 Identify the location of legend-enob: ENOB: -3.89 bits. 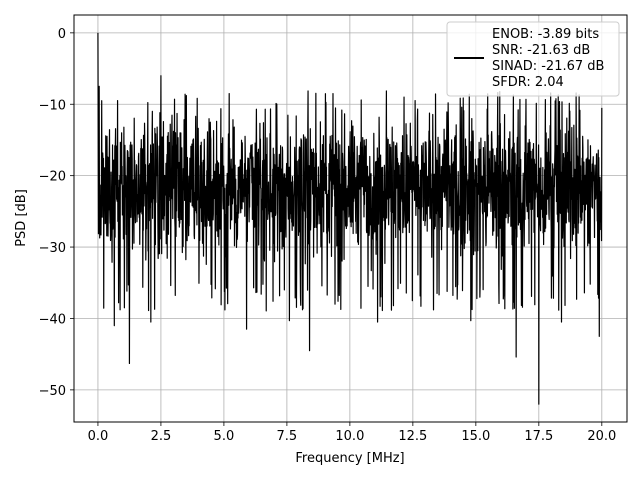
(545, 34).